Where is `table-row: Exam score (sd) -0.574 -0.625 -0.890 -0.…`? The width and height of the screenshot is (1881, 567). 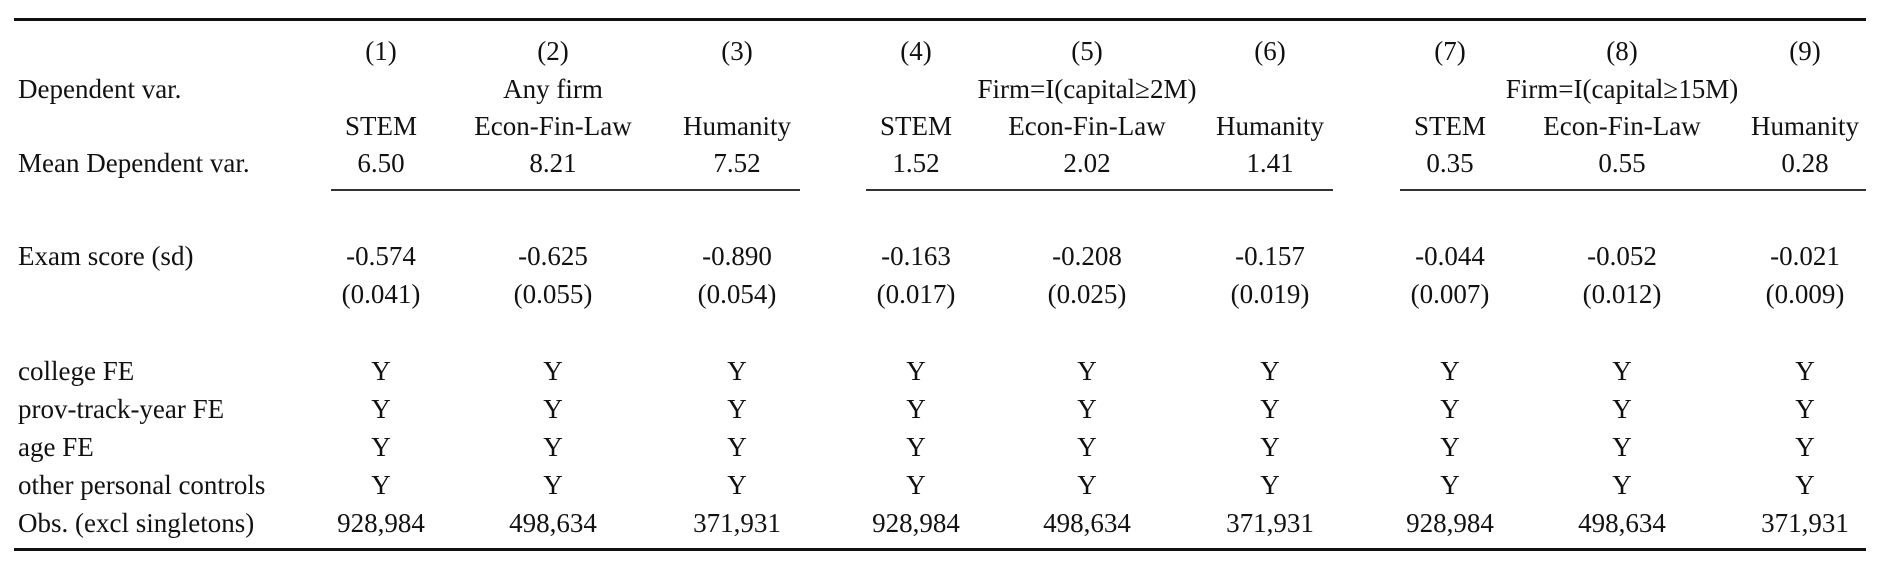 table-row: Exam score (sd) -0.574 -0.625 -0.890 -0.… is located at coordinates (940, 256).